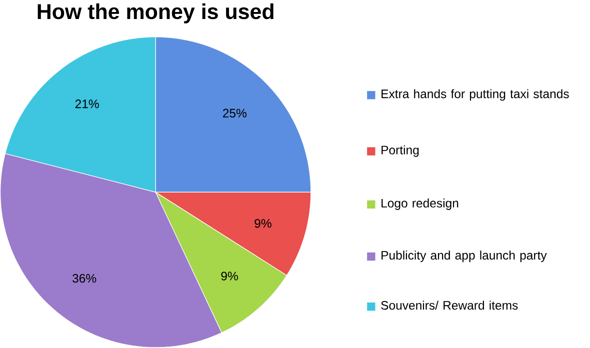 This screenshot has width=590, height=348. What do you see at coordinates (87, 104) in the screenshot?
I see `data-label: 21%` at bounding box center [87, 104].